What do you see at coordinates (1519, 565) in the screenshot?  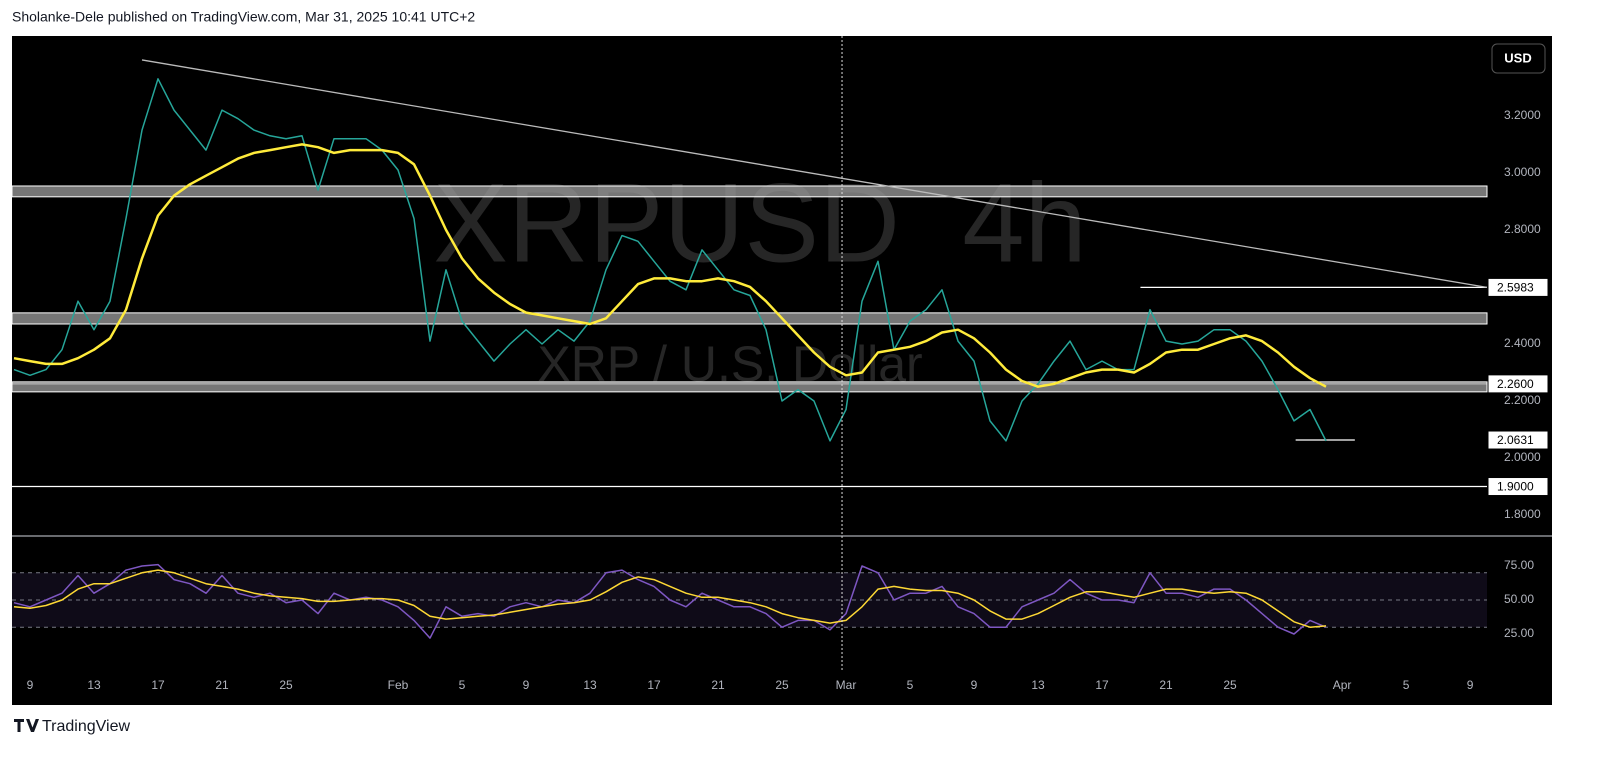 I see `y-tick-label: 75.00` at bounding box center [1519, 565].